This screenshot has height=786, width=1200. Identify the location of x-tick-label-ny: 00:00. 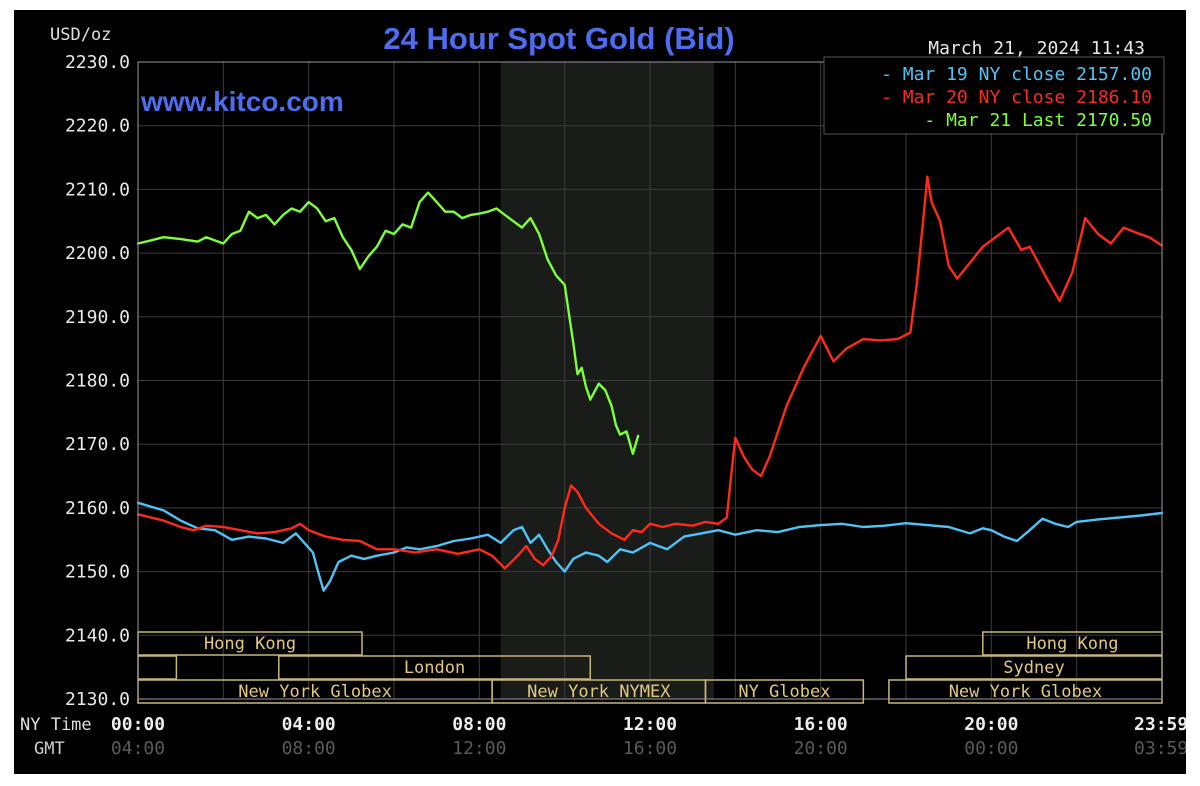
(138, 724).